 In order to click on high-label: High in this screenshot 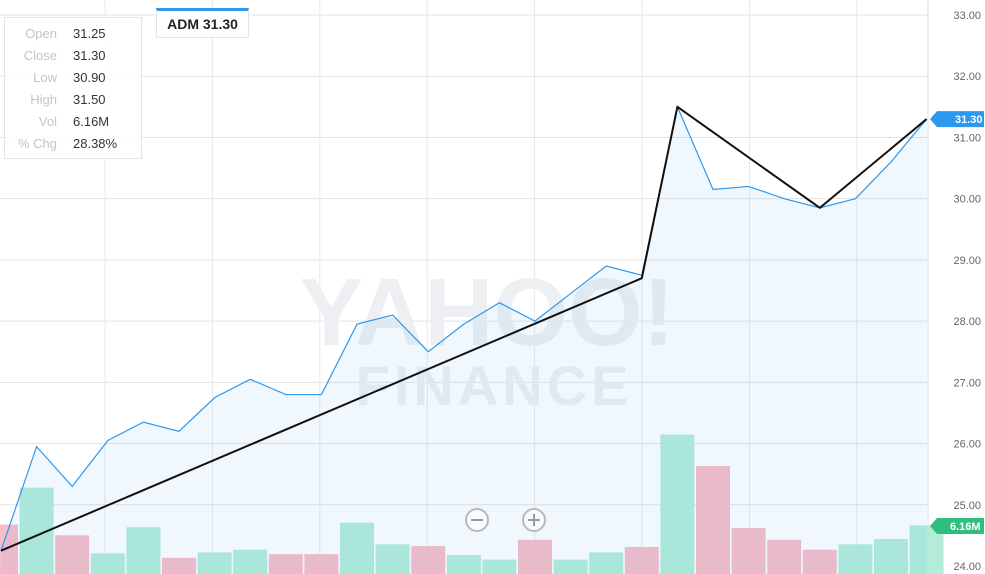, I will do `click(43, 99)`.